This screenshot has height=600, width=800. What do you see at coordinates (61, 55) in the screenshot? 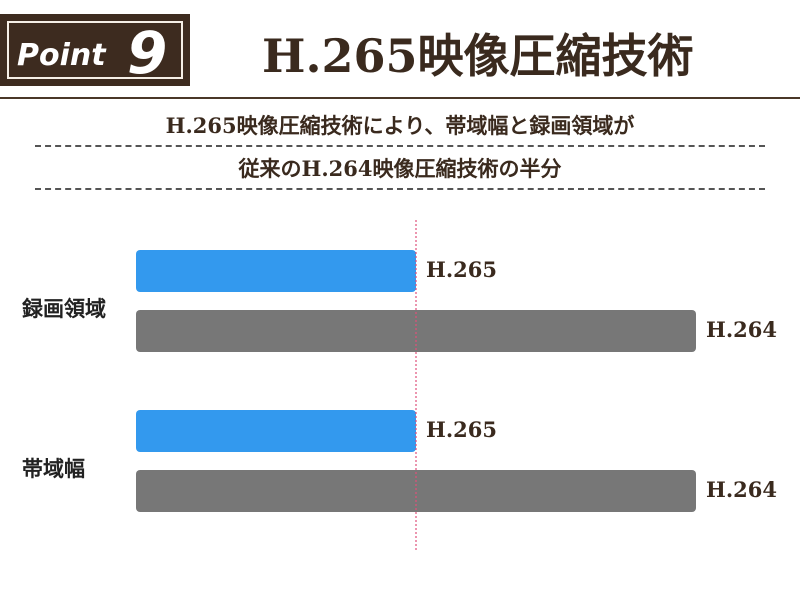
I see `point-badge-word: Point` at bounding box center [61, 55].